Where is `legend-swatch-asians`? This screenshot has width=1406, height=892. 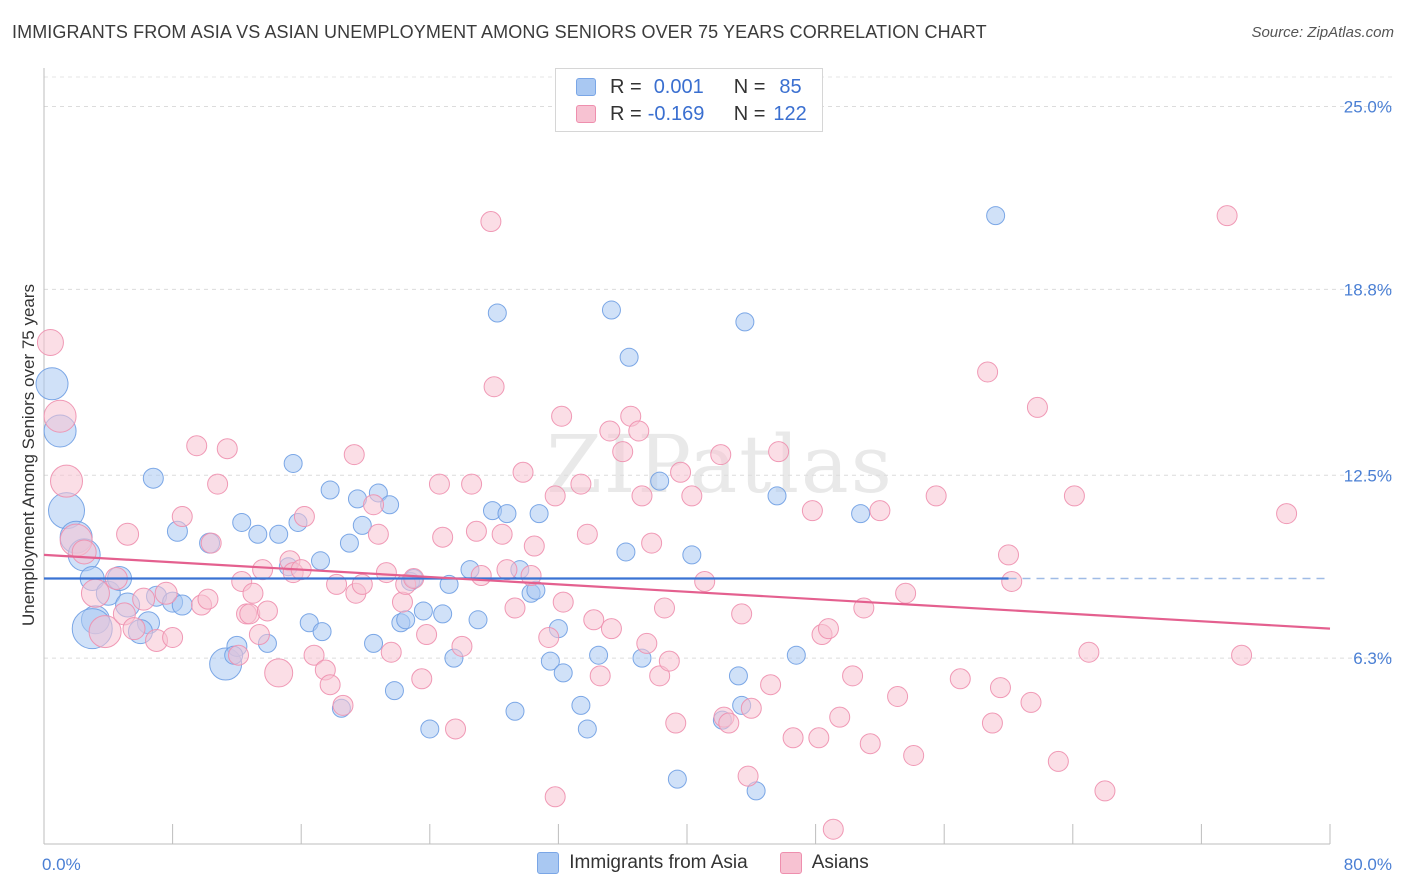
legend-swatch-asians is located at coordinates (586, 114).